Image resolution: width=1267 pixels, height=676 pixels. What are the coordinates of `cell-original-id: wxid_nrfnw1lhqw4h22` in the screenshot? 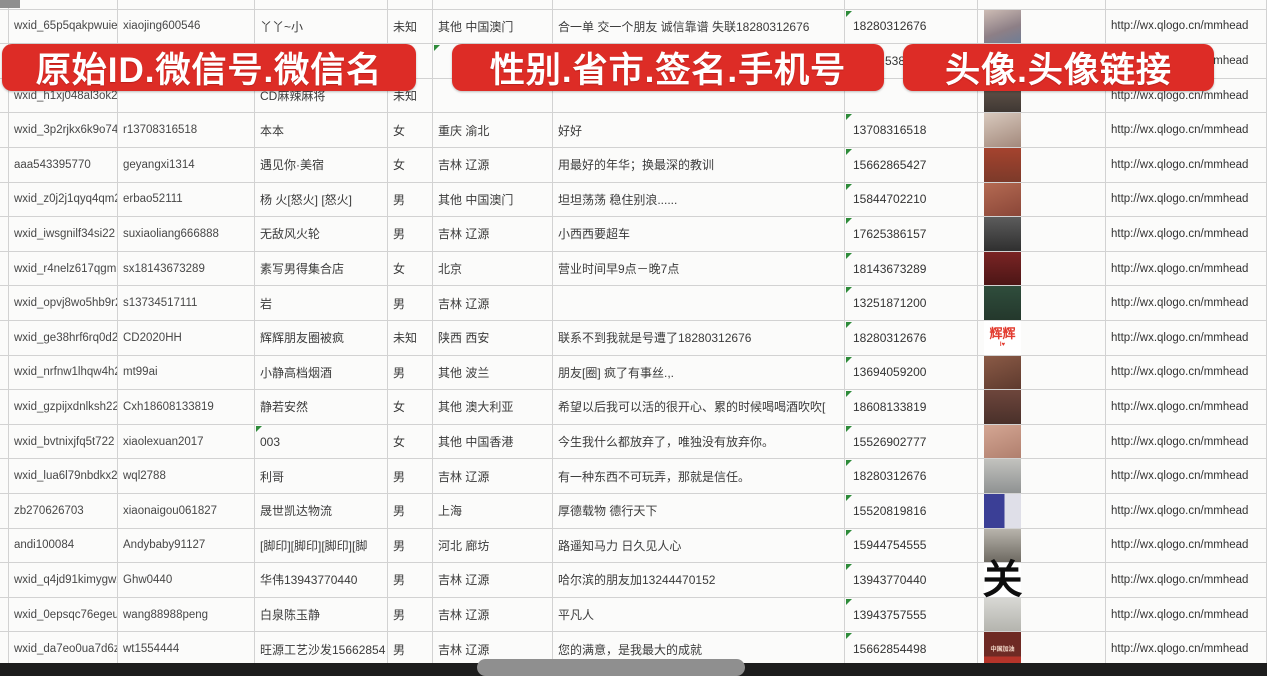 It's located at (63, 372).